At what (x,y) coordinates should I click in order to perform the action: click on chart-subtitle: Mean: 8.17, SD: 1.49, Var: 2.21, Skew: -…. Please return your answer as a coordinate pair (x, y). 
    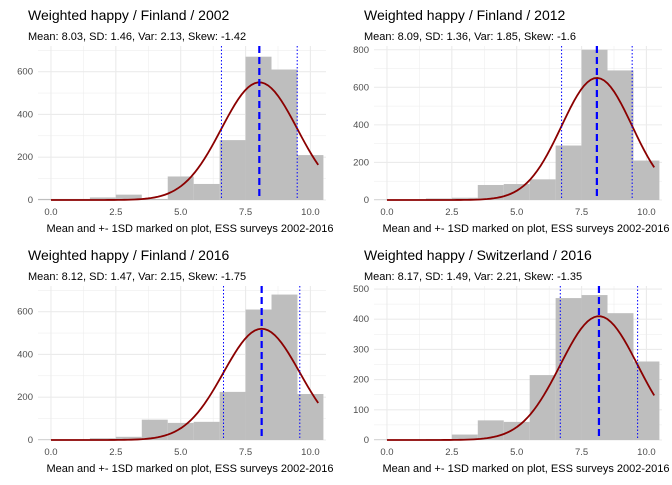
    Looking at the image, I should click on (473, 277).